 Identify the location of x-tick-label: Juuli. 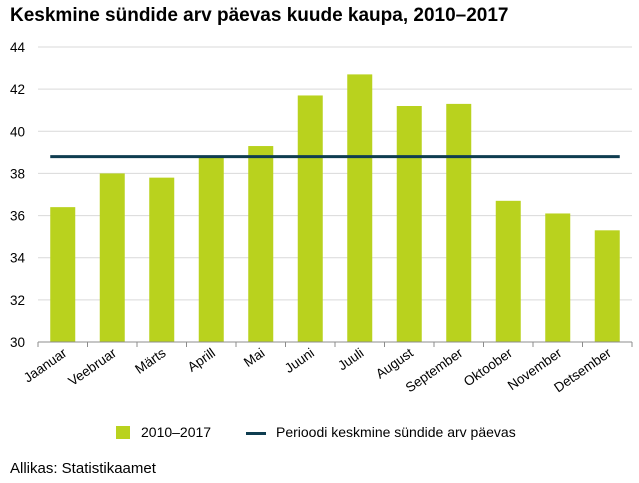
(350, 359).